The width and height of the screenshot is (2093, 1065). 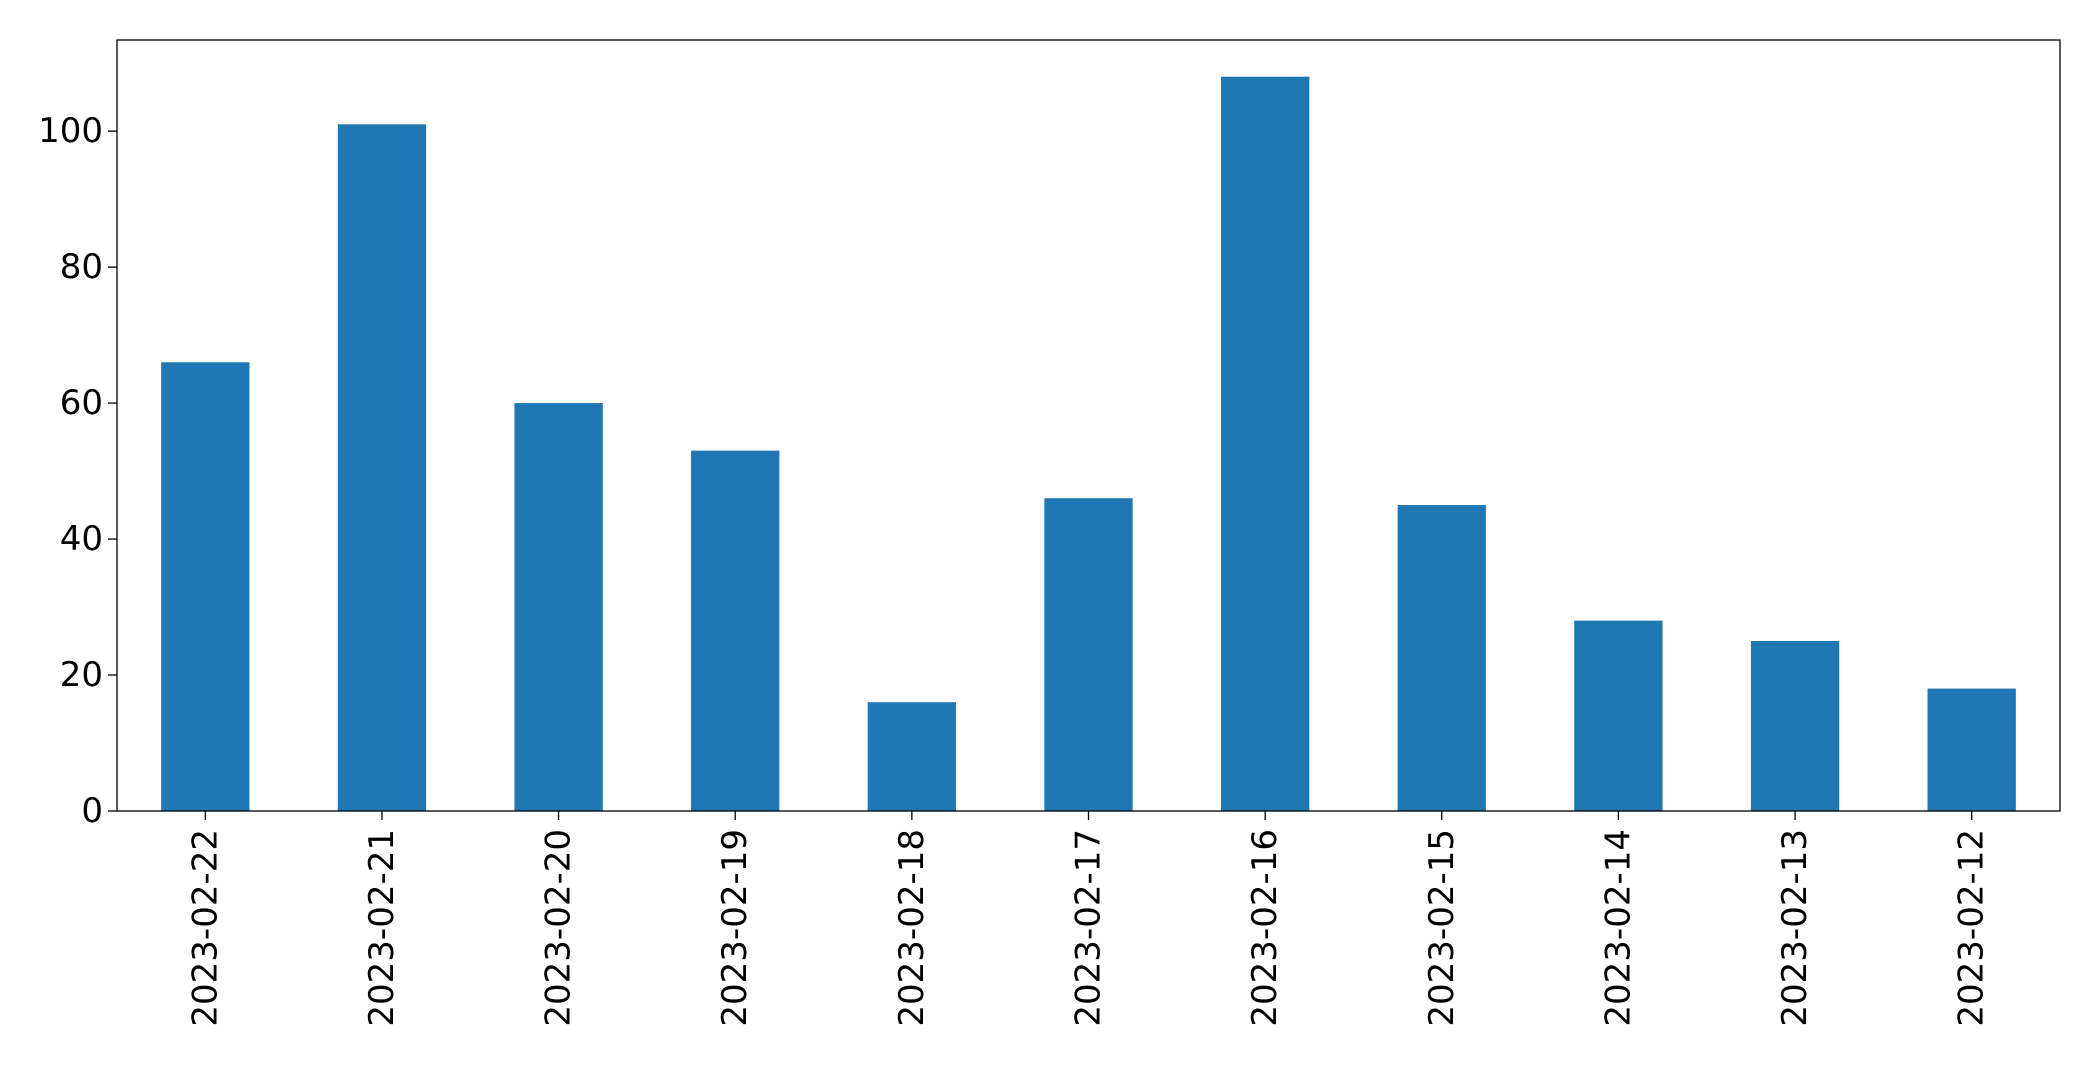 I want to click on x-tick-label: 2023-02-17, so click(x=1089, y=928).